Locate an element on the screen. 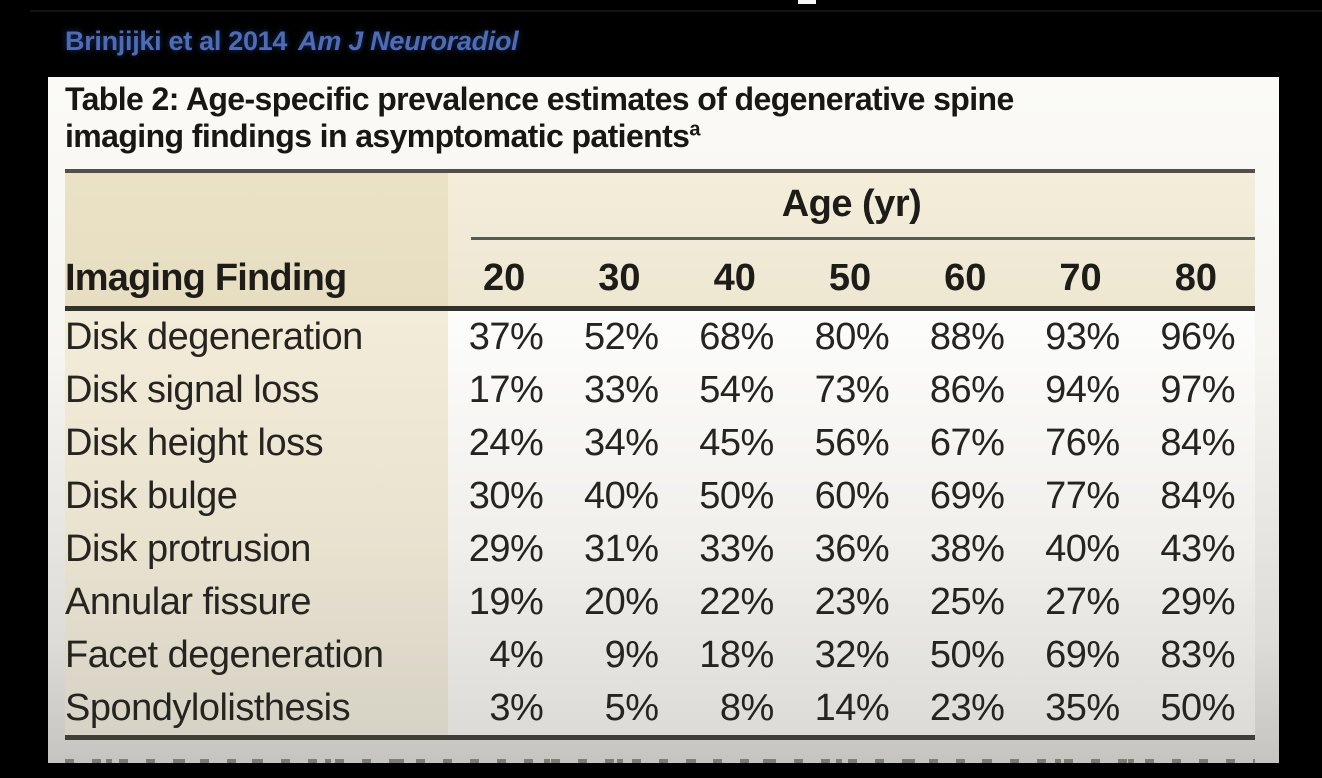 This screenshot has height=778, width=1322. cell-value: 76% is located at coordinates (1082, 443).